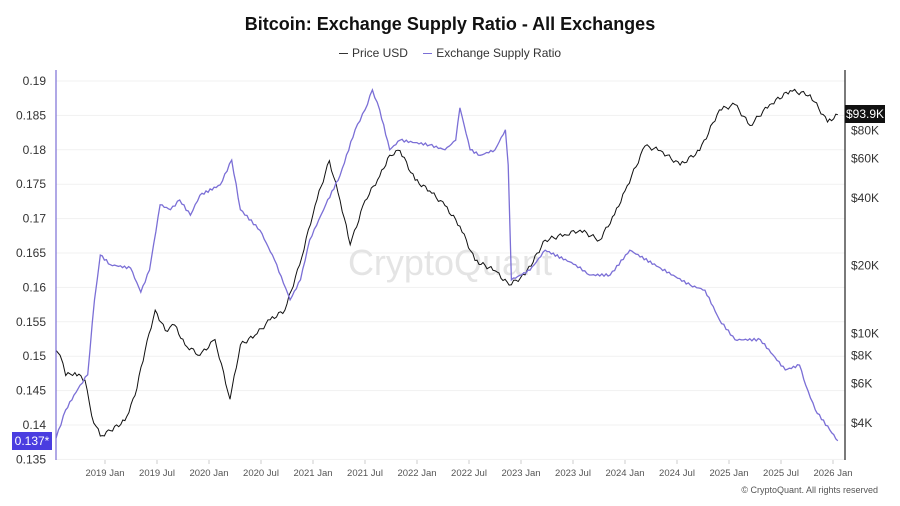 This screenshot has width=900, height=506. What do you see at coordinates (157, 473) in the screenshot?
I see `x-tick-label: 2019 Jul` at bounding box center [157, 473].